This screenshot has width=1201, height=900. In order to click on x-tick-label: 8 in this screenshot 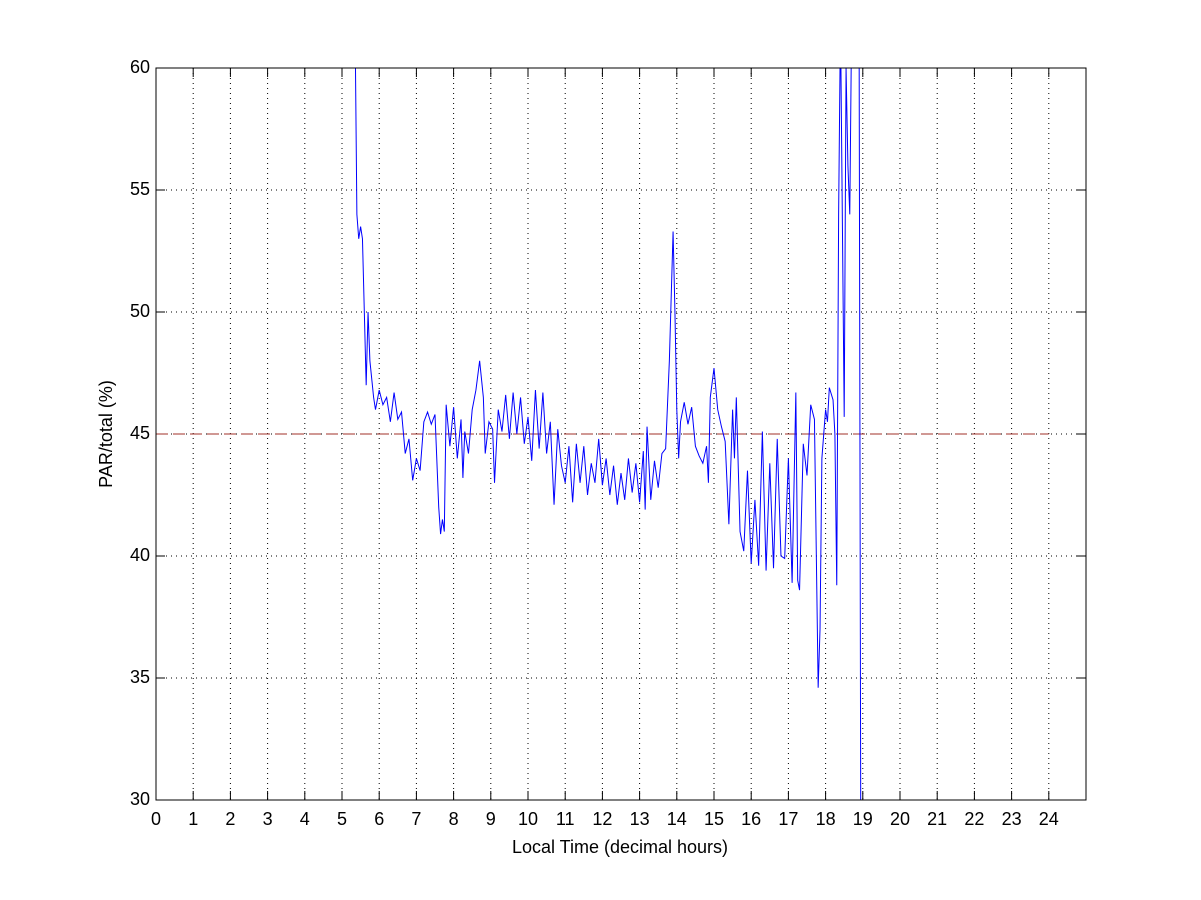, I will do `click(454, 819)`.